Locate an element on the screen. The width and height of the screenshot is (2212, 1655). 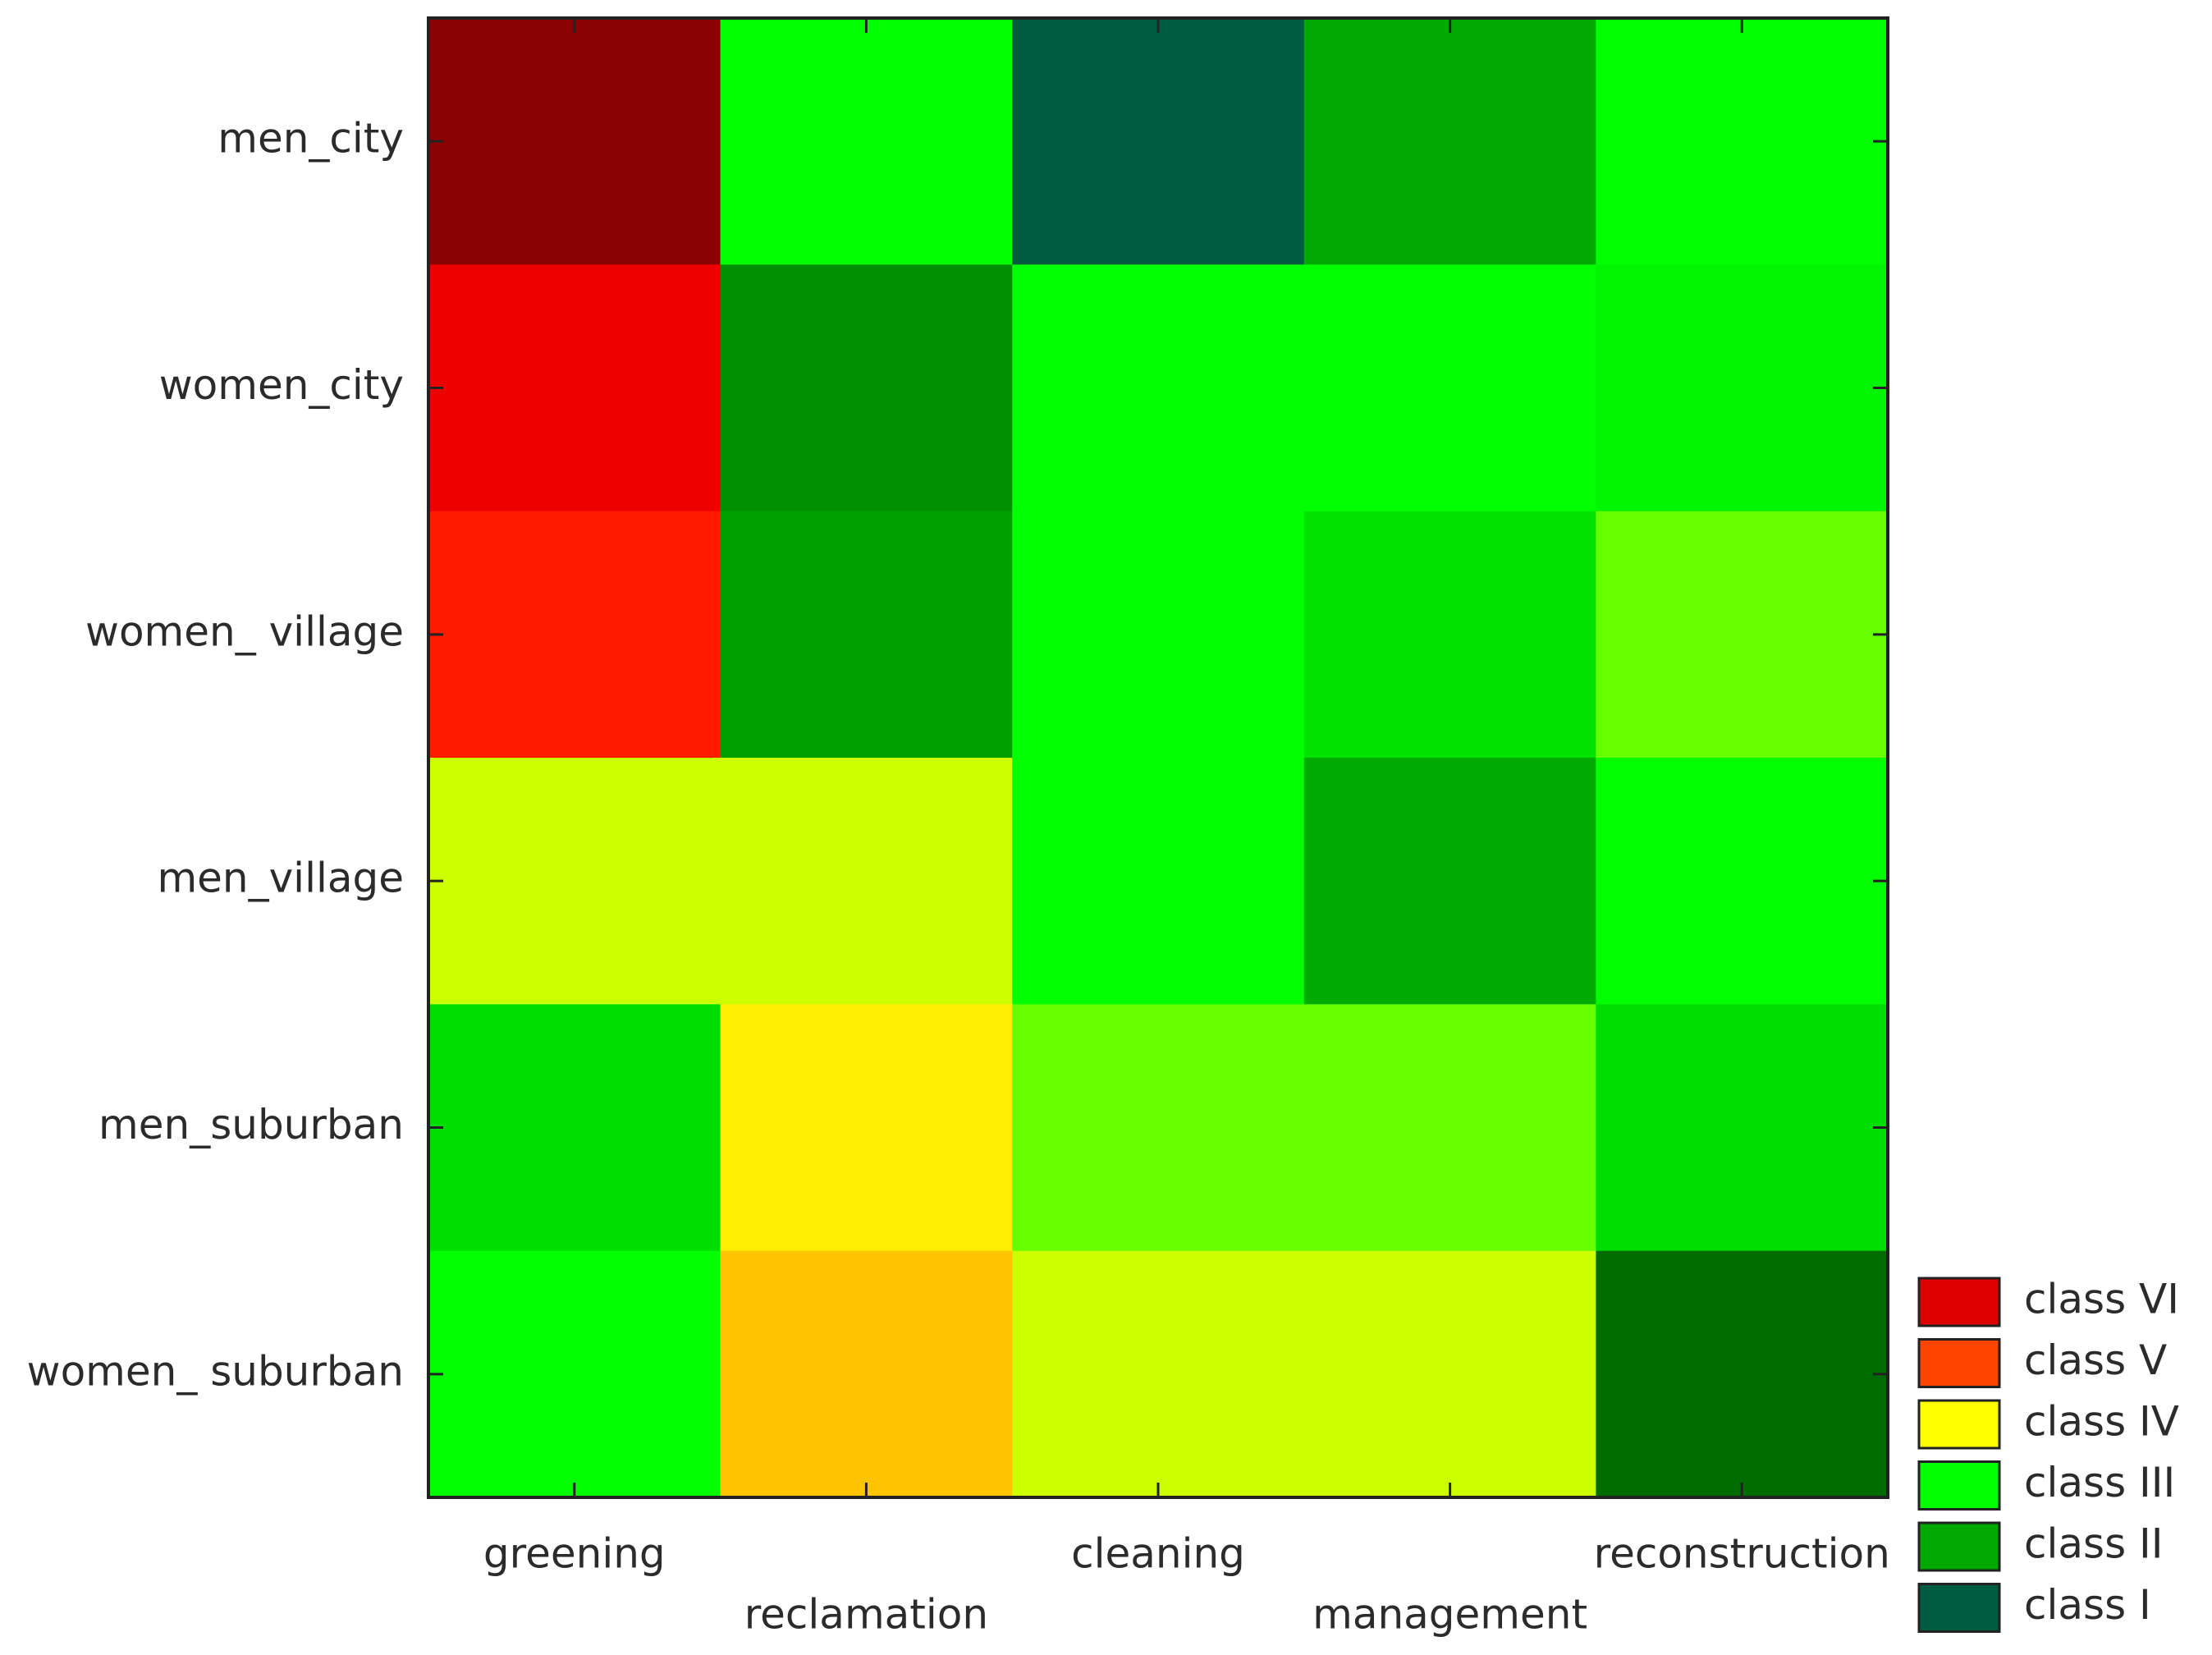
y-tick-label: men_village is located at coordinates (280, 879).